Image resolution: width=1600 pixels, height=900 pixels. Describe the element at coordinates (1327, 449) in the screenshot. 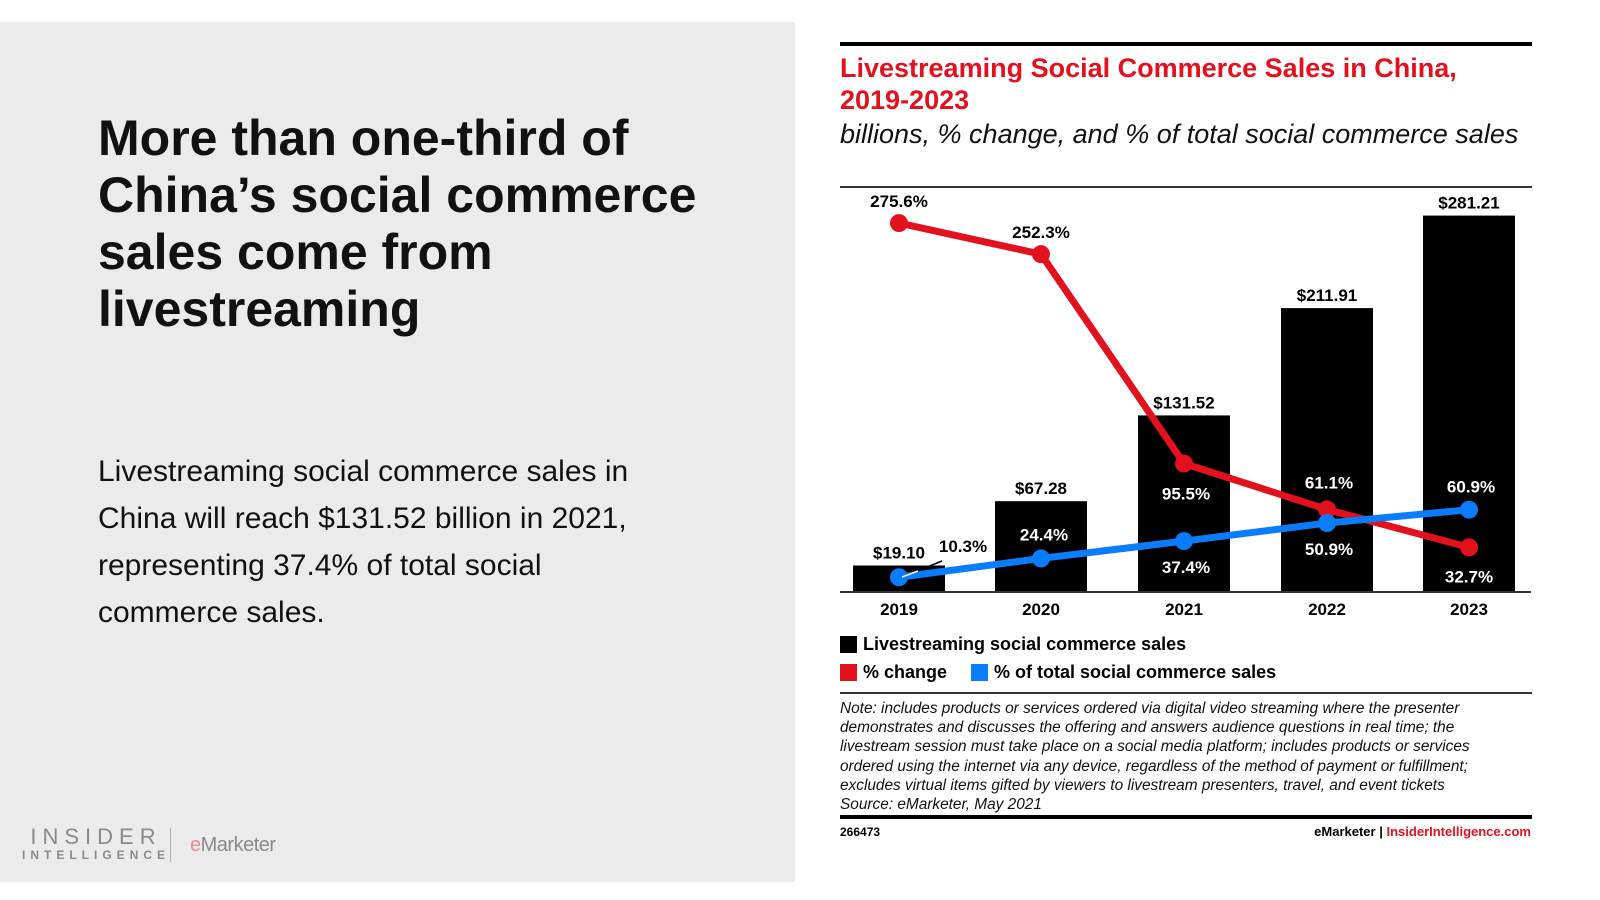

I see `bar-2022` at that location.